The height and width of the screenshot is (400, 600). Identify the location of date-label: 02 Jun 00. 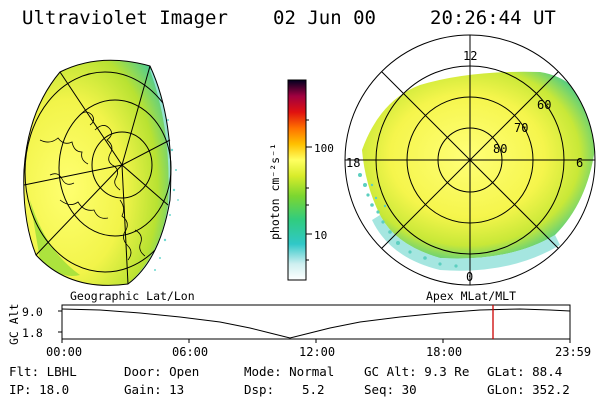
(324, 18).